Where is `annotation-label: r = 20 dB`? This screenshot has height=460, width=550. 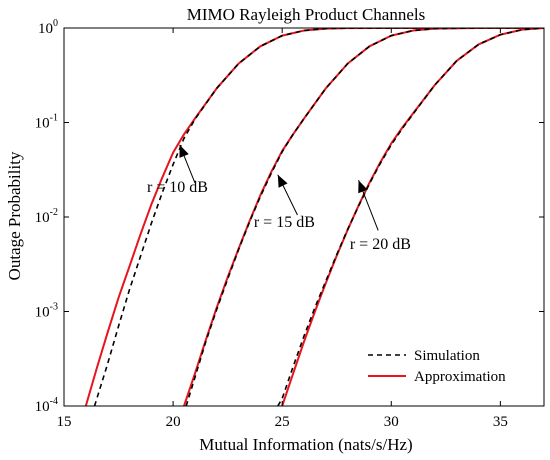
annotation-label: r = 20 dB is located at coordinates (380, 244).